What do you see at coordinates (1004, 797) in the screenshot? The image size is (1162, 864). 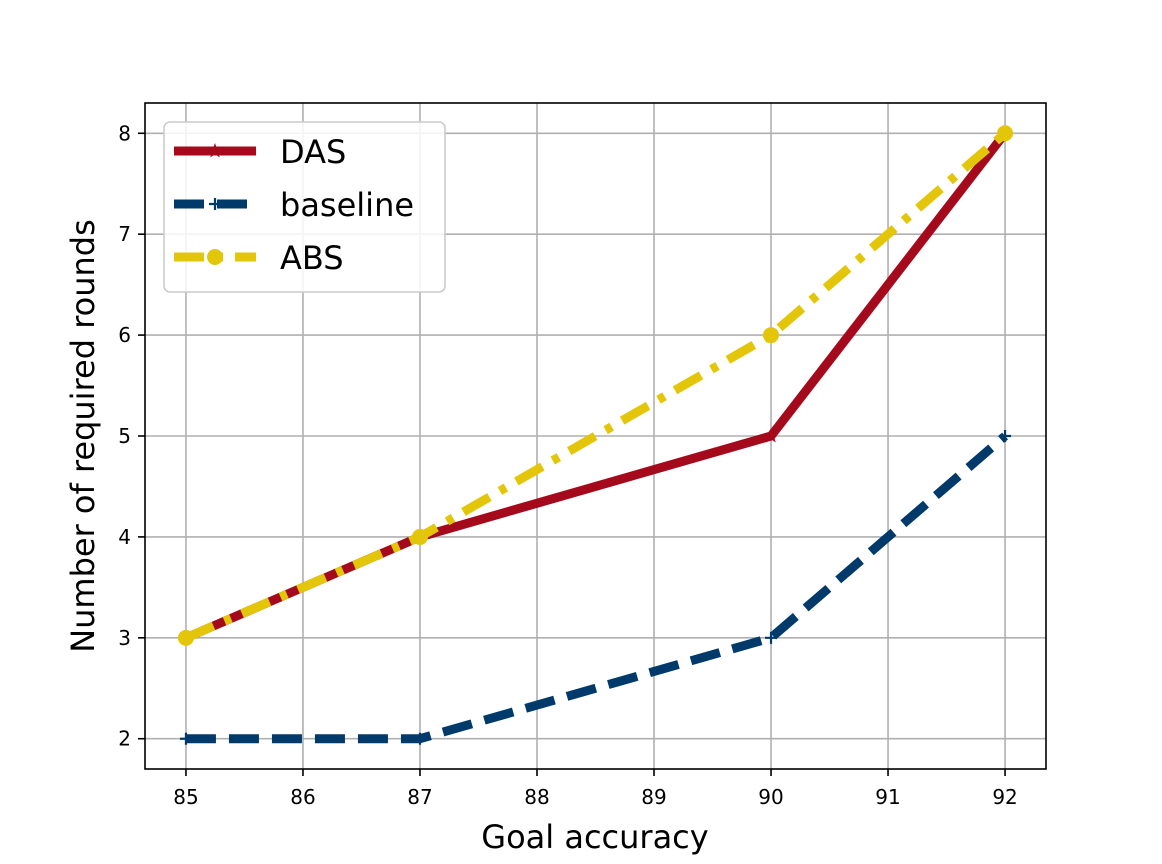 I see `x-tick-label: 92` at bounding box center [1004, 797].